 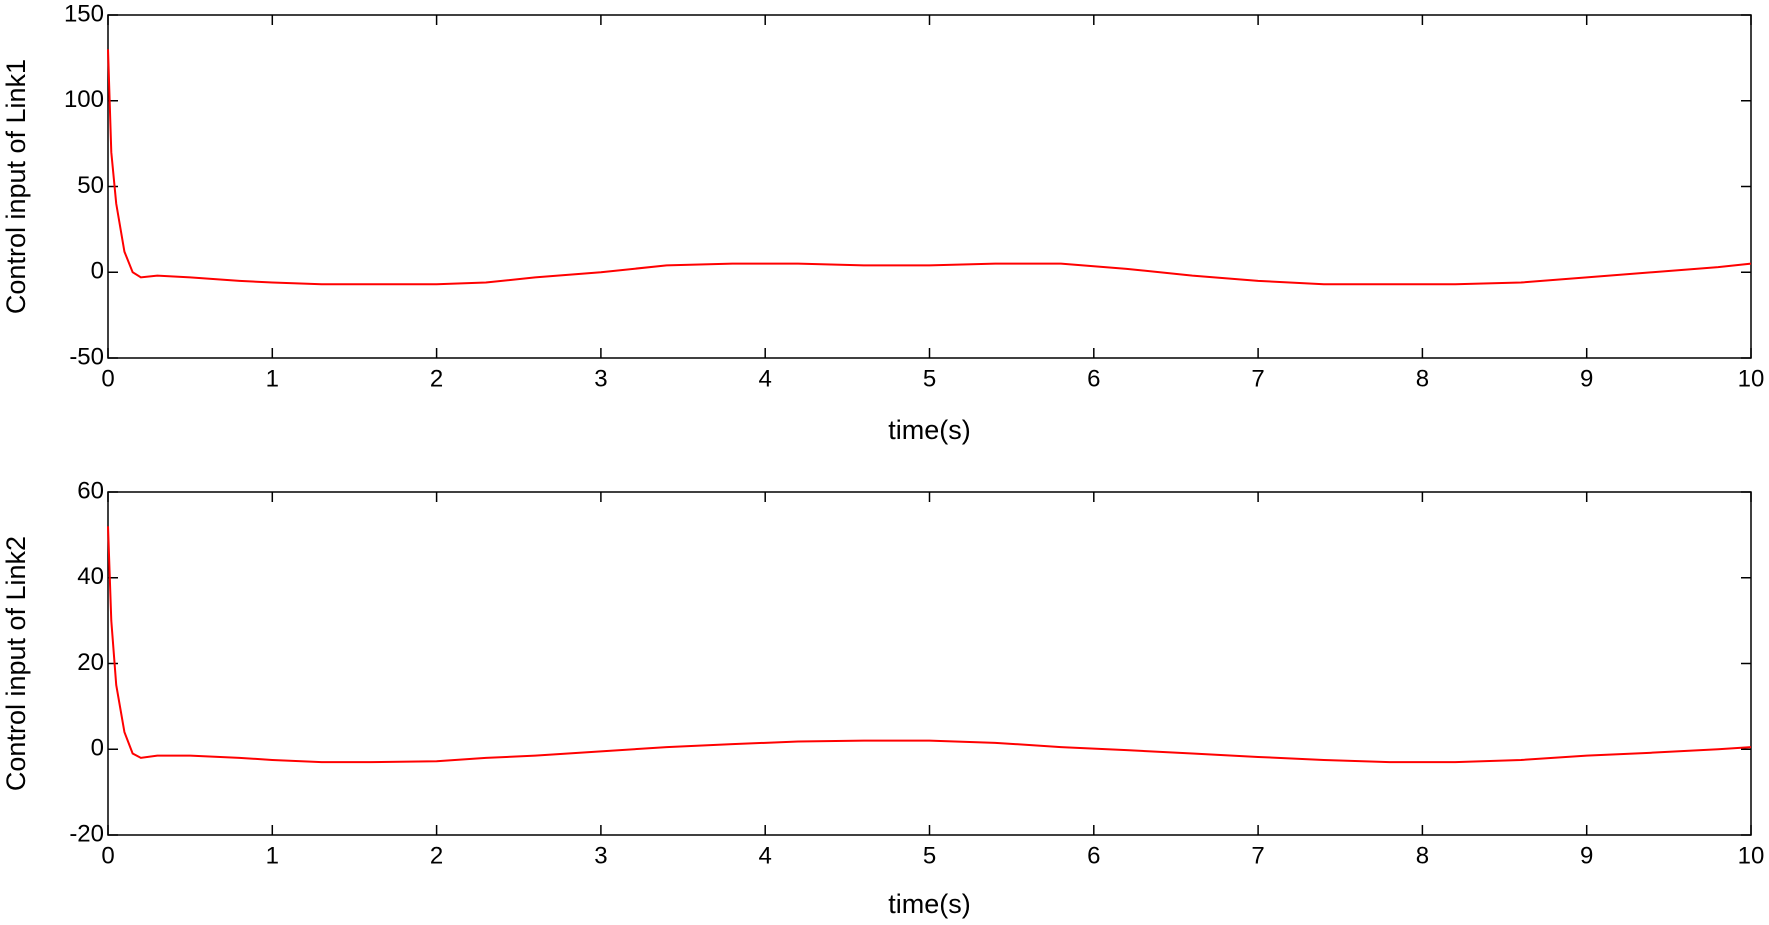 I want to click on y-tick-label: 60, so click(x=90, y=490).